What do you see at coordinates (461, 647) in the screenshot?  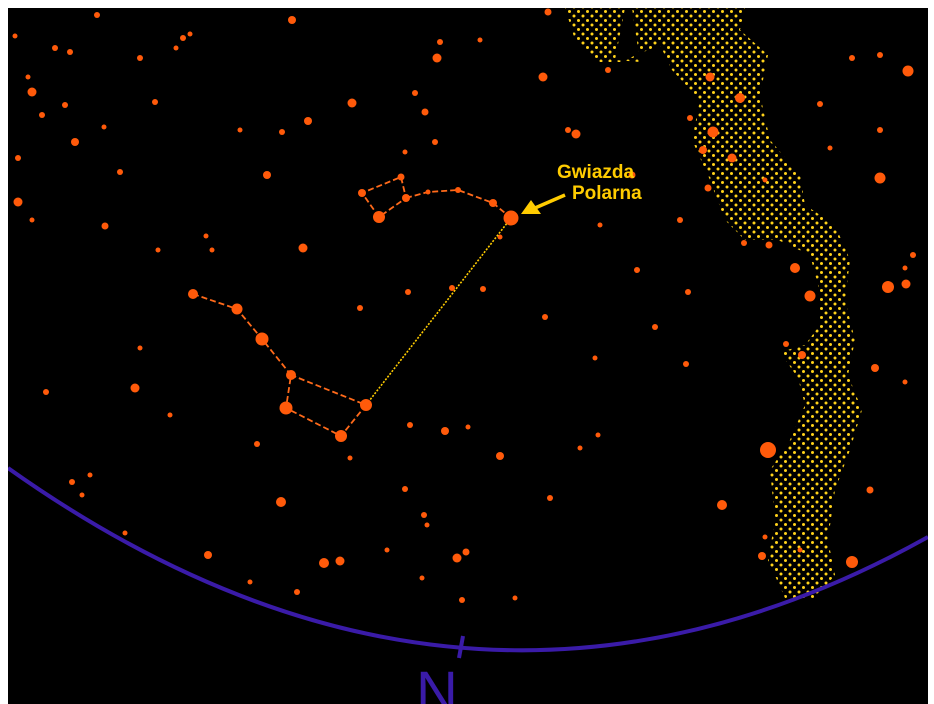 I see `north-tick` at bounding box center [461, 647].